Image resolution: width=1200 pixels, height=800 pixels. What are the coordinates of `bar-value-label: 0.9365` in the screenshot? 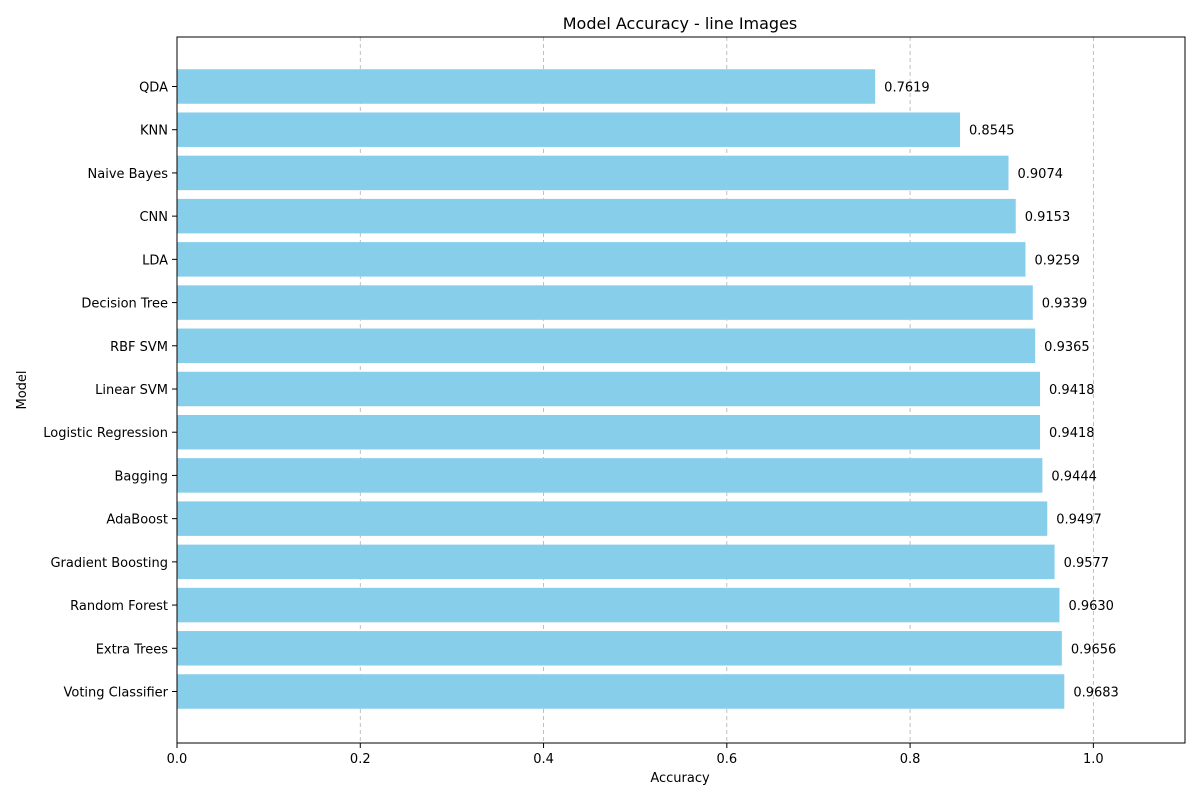 It's located at (1067, 347).